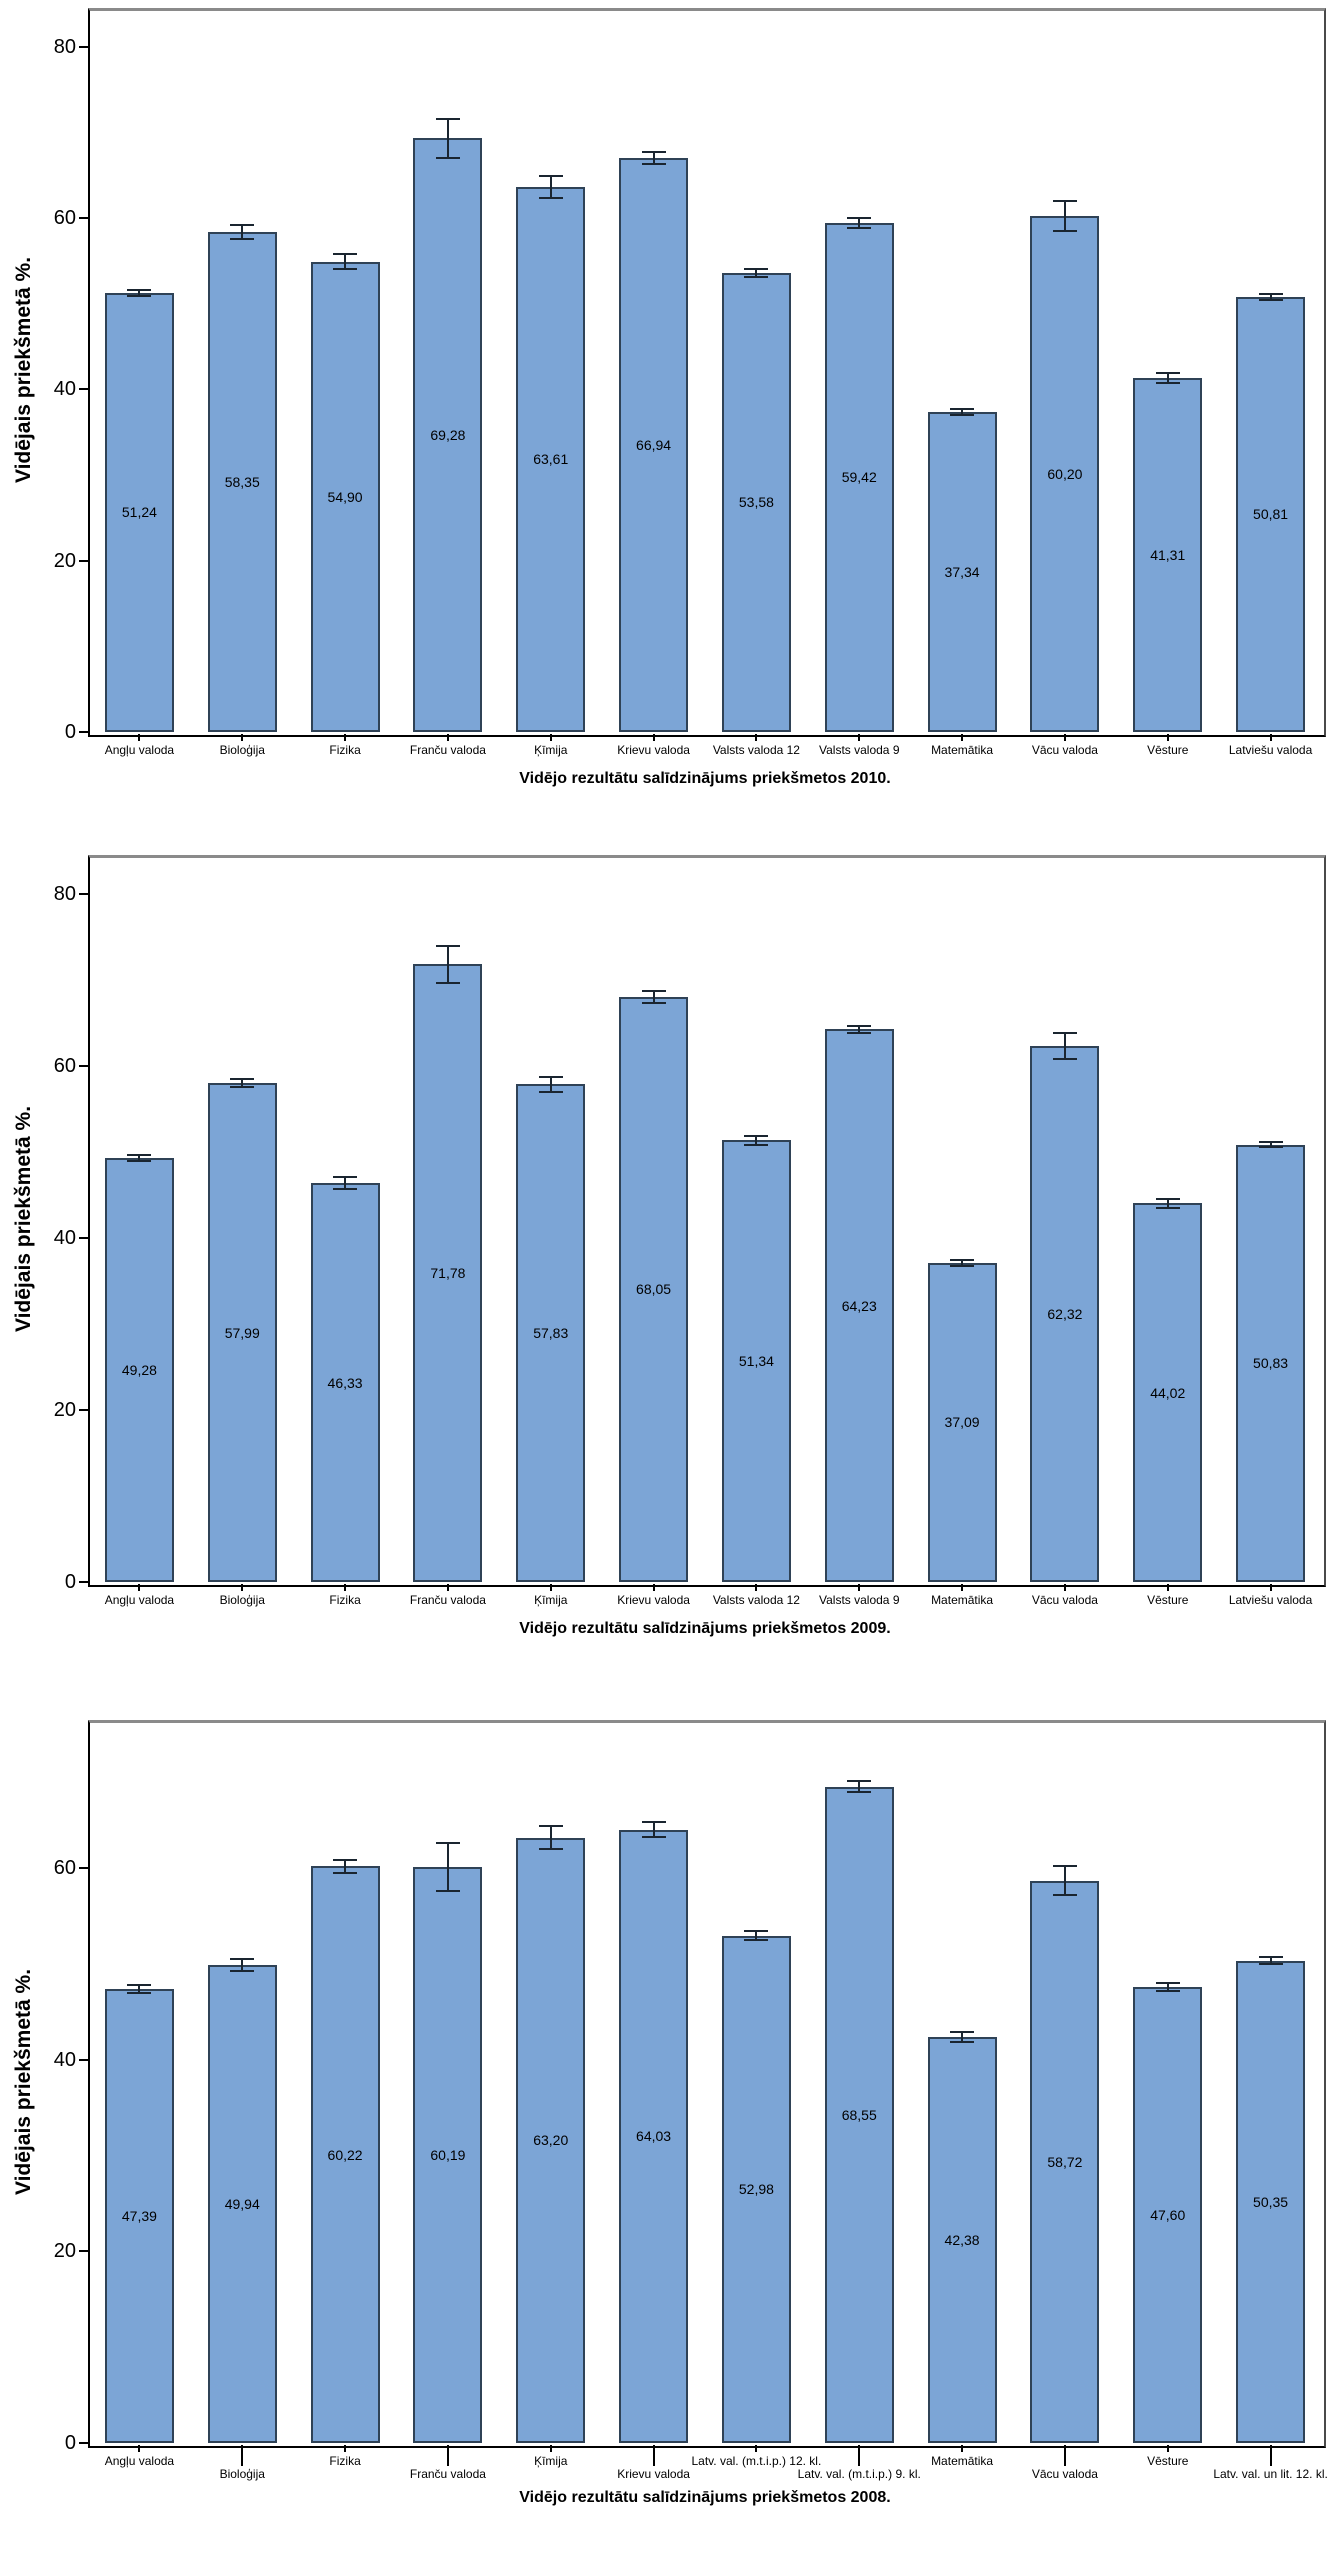 This screenshot has width=1334, height=2550. Describe the element at coordinates (345, 496) in the screenshot. I see `bar-value-label: 54,90` at that location.